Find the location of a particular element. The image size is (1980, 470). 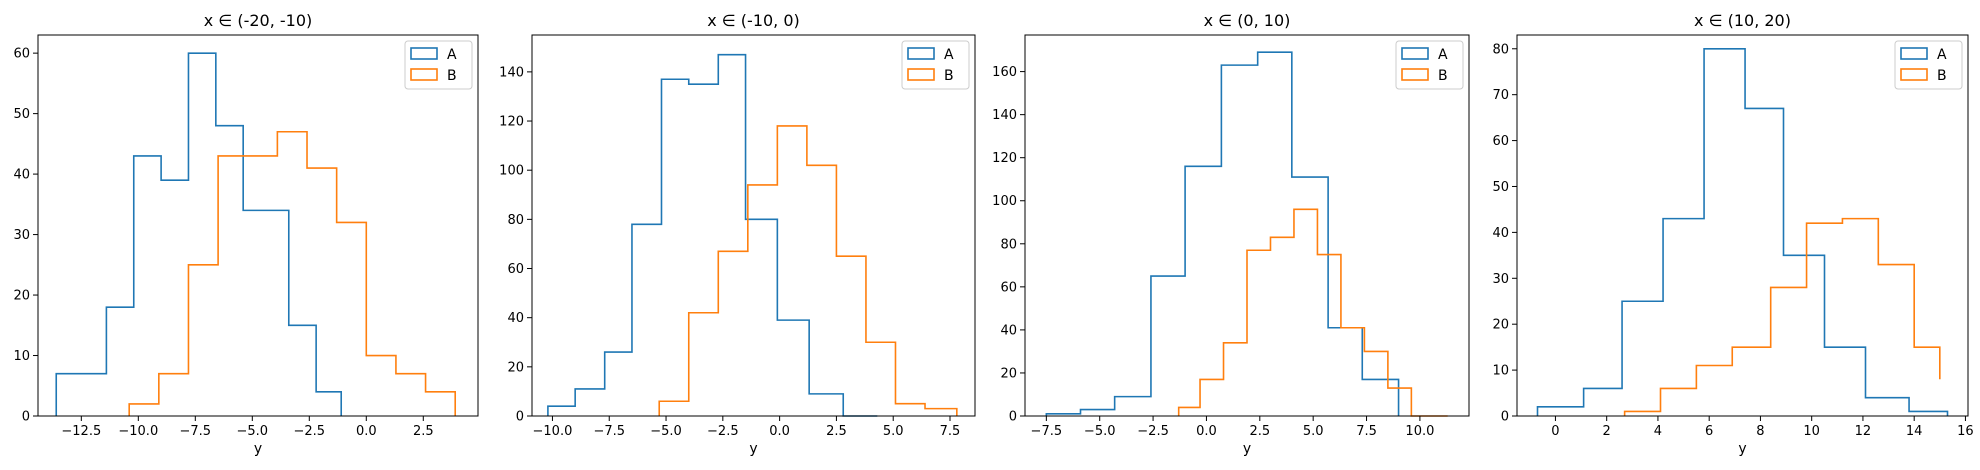

x-tick-label: 14 is located at coordinates (1914, 431).